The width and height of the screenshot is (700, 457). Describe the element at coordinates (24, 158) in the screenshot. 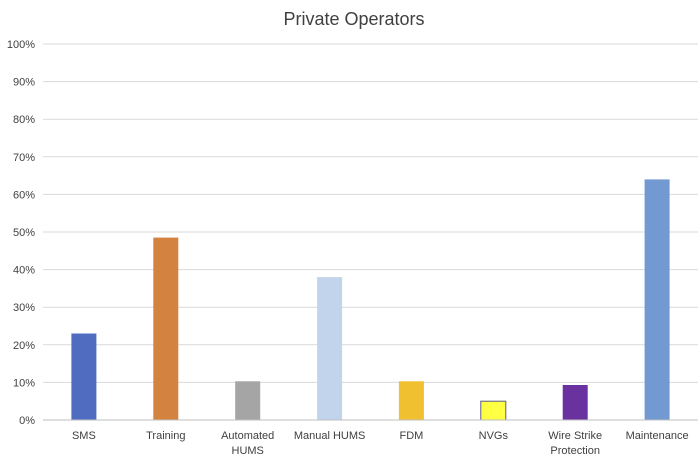

I see `y-tick-label: 70%` at that location.